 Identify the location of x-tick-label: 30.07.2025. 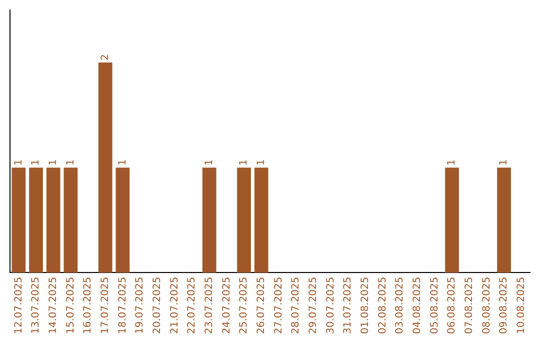
(330, 305).